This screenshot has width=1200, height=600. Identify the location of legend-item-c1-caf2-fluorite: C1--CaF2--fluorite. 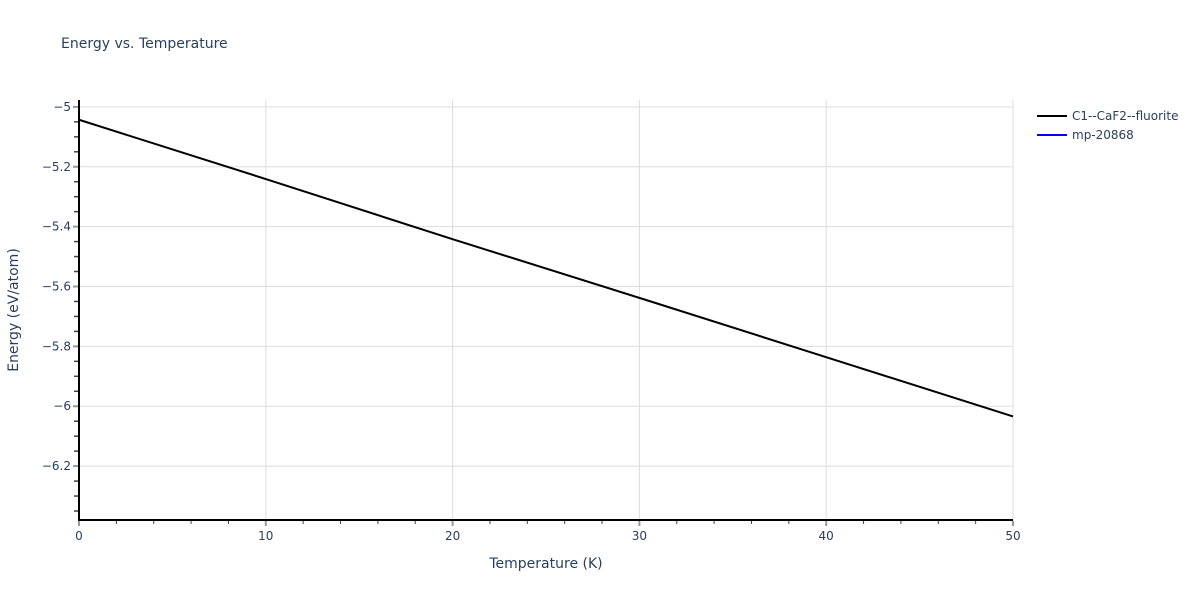
(1107, 115).